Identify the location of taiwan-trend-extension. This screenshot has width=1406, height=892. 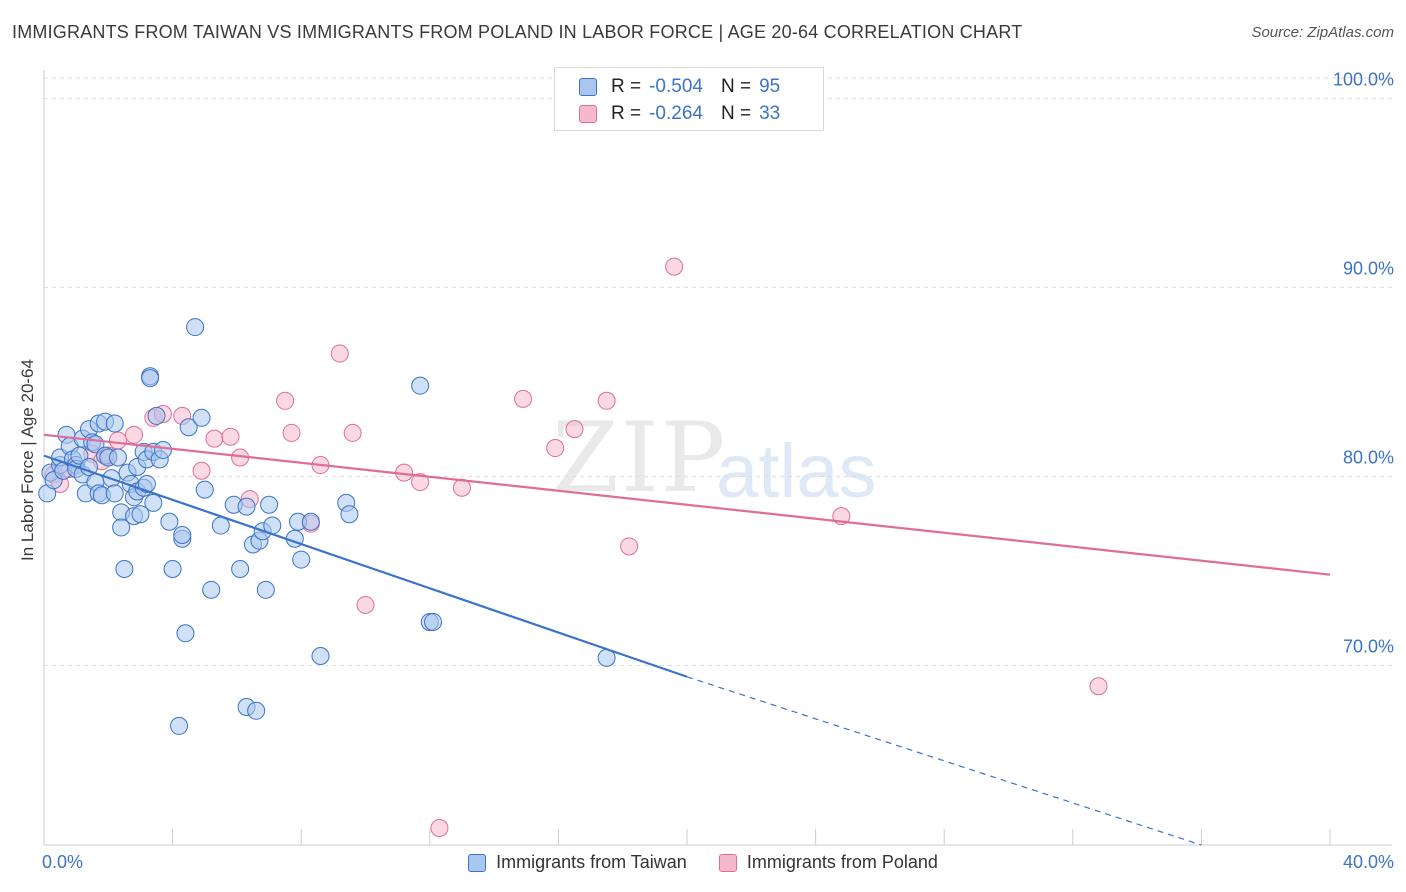
(944, 761).